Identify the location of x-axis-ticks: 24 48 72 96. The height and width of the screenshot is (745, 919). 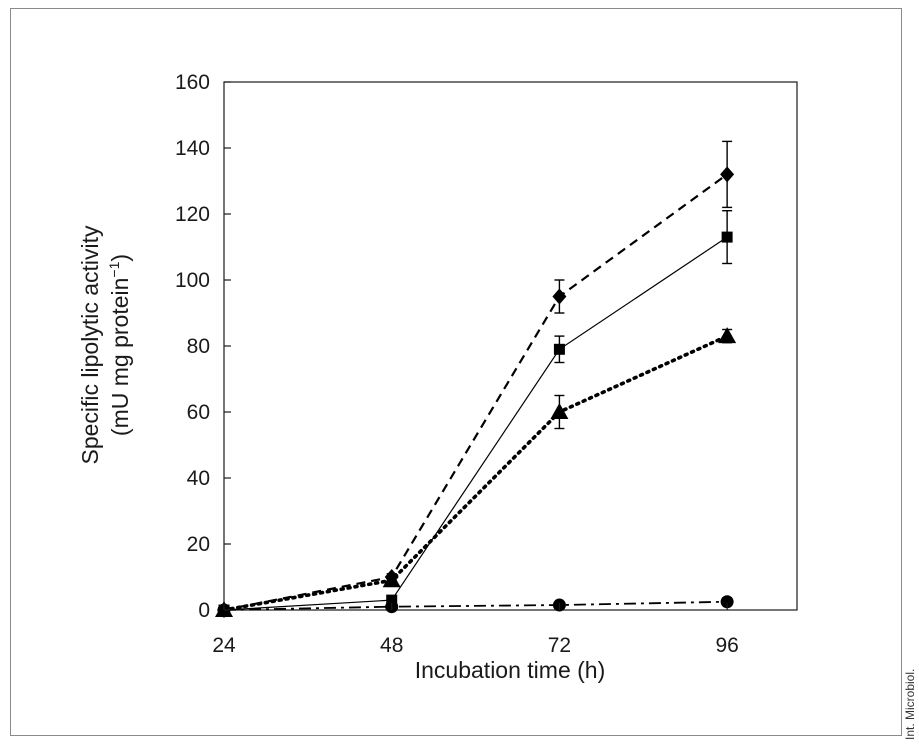
(475, 630).